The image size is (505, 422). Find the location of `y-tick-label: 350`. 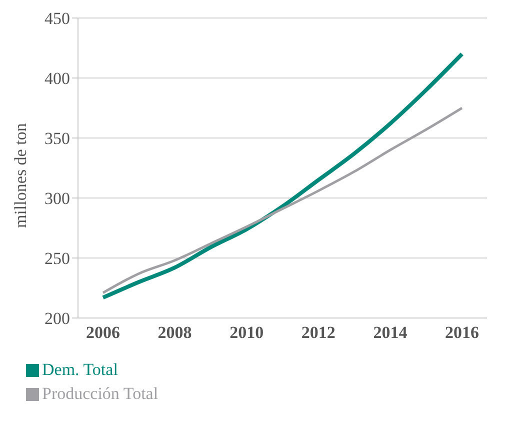

y-tick-label: 350 is located at coordinates (57, 138).